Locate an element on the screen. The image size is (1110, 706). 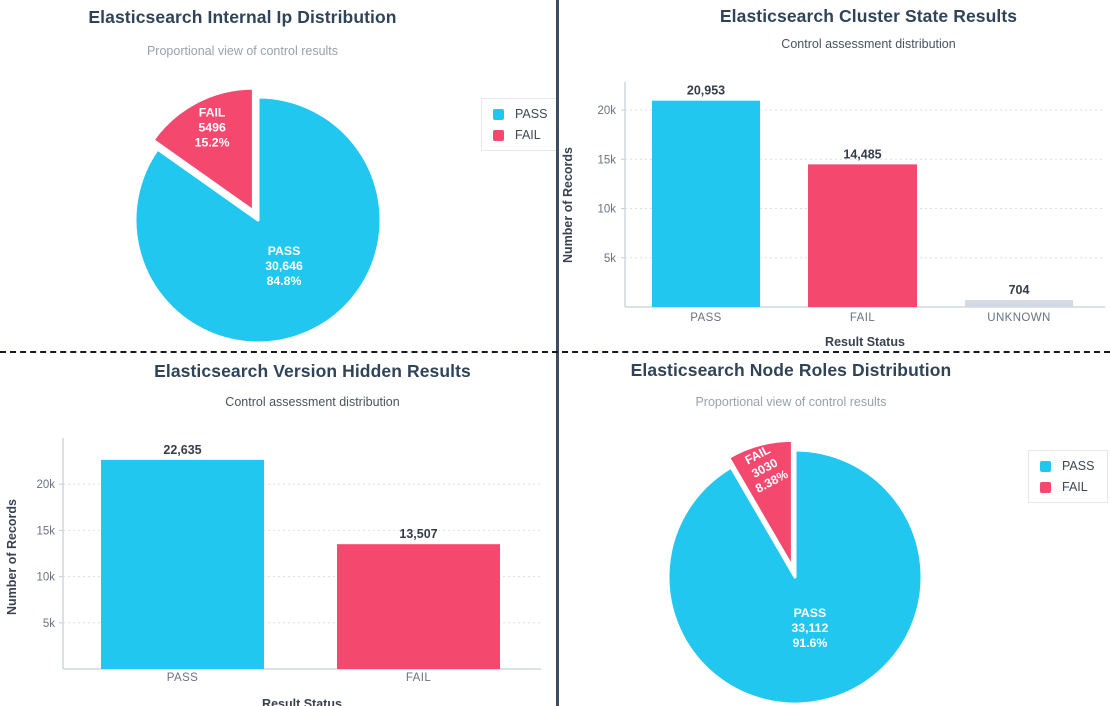
chart-title: Elasticsearch Internal Ip Distribution is located at coordinates (242, 17).